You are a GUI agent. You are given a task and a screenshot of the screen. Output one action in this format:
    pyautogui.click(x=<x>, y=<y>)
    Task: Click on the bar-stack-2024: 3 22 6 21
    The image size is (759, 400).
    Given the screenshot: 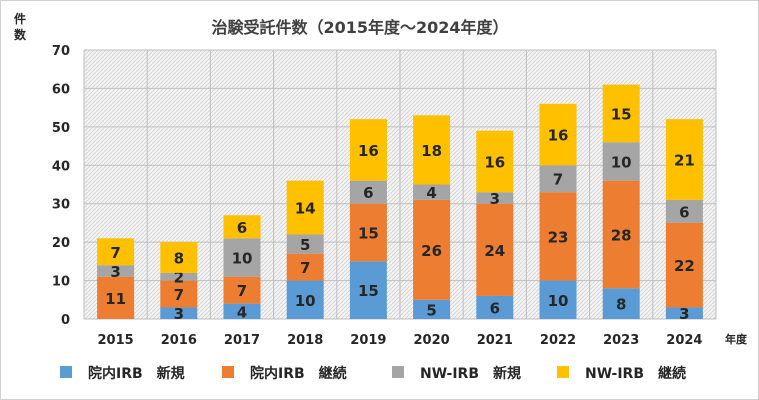 What is the action you would take?
    pyautogui.click(x=684, y=221)
    